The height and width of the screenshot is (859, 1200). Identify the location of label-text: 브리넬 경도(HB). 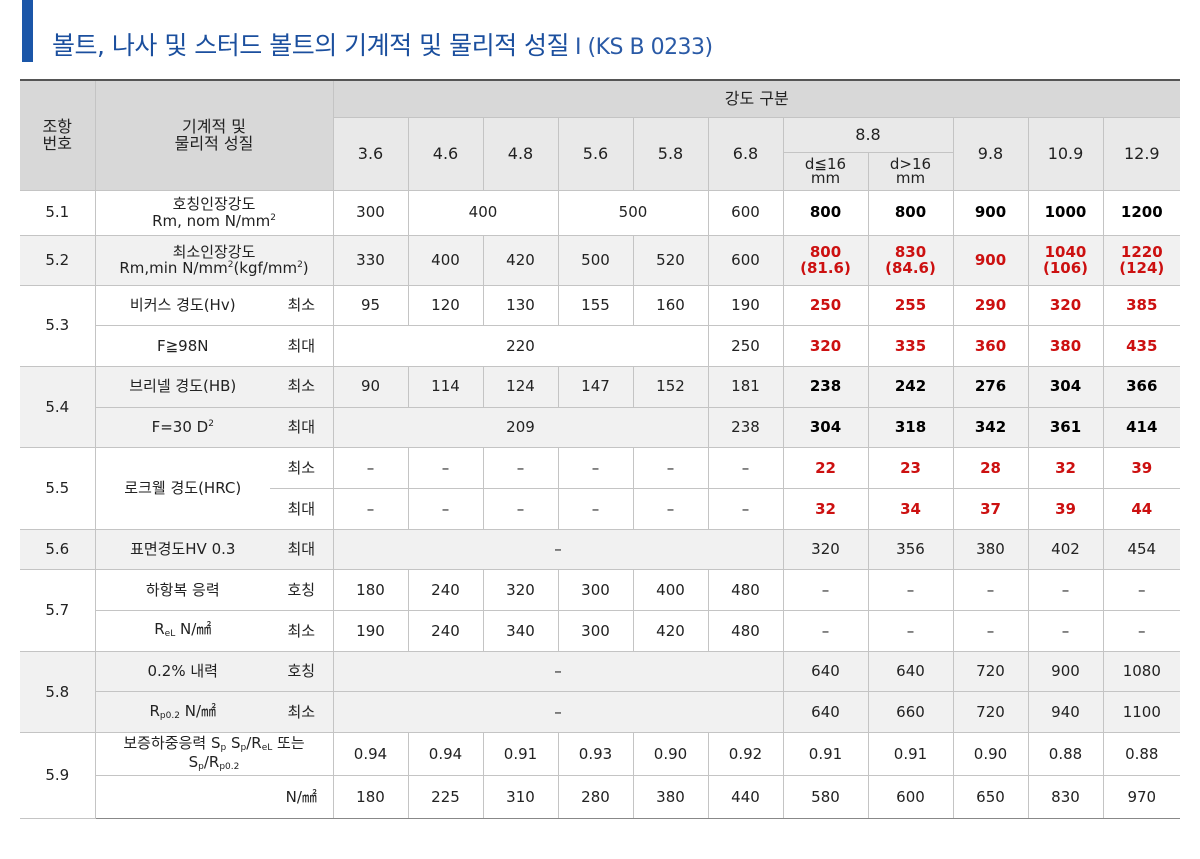
(183, 386).